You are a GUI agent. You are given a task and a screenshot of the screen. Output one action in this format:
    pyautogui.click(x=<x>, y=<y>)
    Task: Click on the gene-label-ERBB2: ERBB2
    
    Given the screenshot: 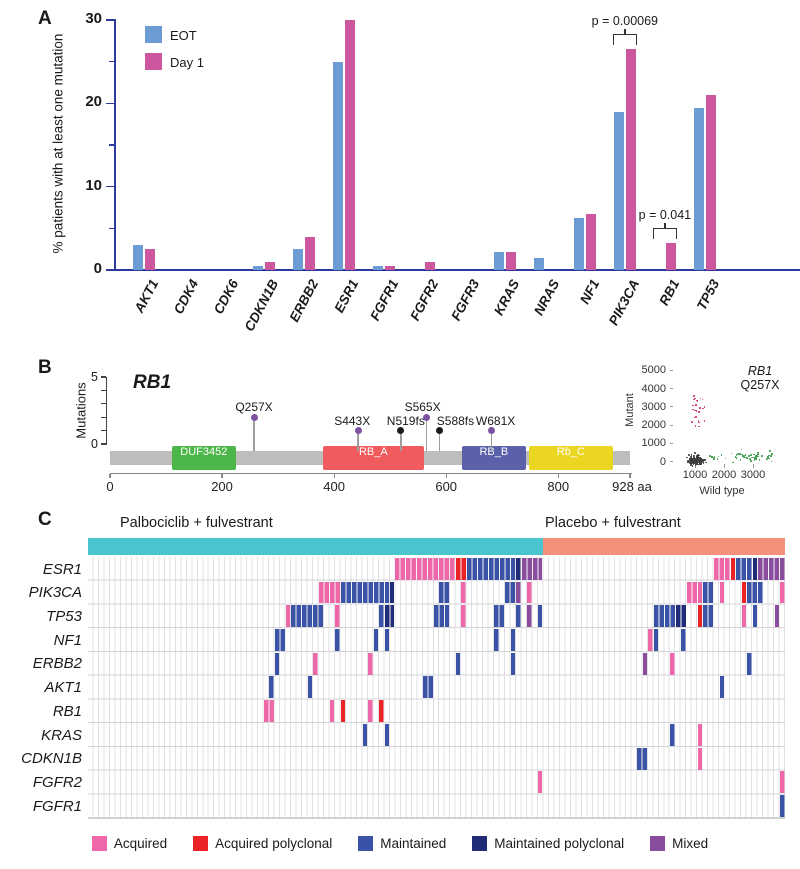 What is the action you would take?
    pyautogui.click(x=57, y=664)
    